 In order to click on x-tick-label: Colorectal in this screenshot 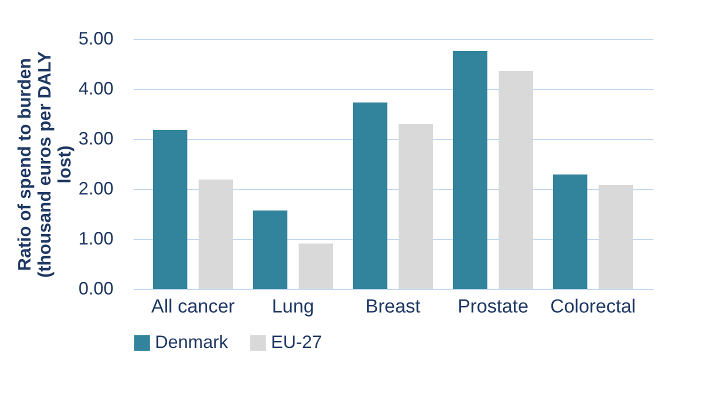, I will do `click(593, 307)`.